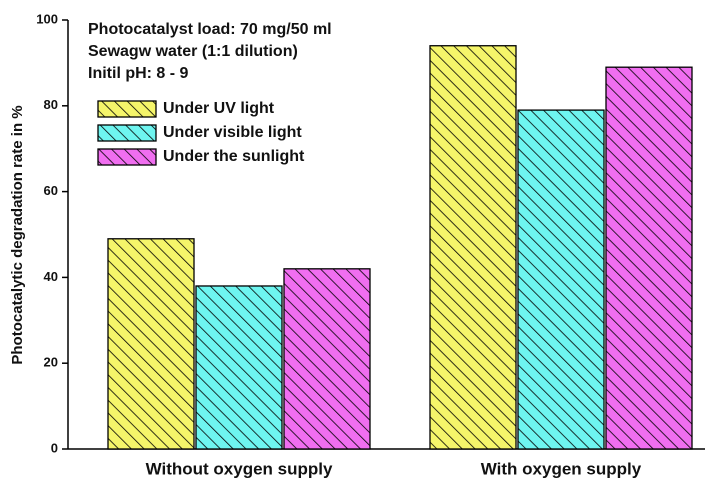  What do you see at coordinates (47, 18) in the screenshot?
I see `y-tick-label: 100` at bounding box center [47, 18].